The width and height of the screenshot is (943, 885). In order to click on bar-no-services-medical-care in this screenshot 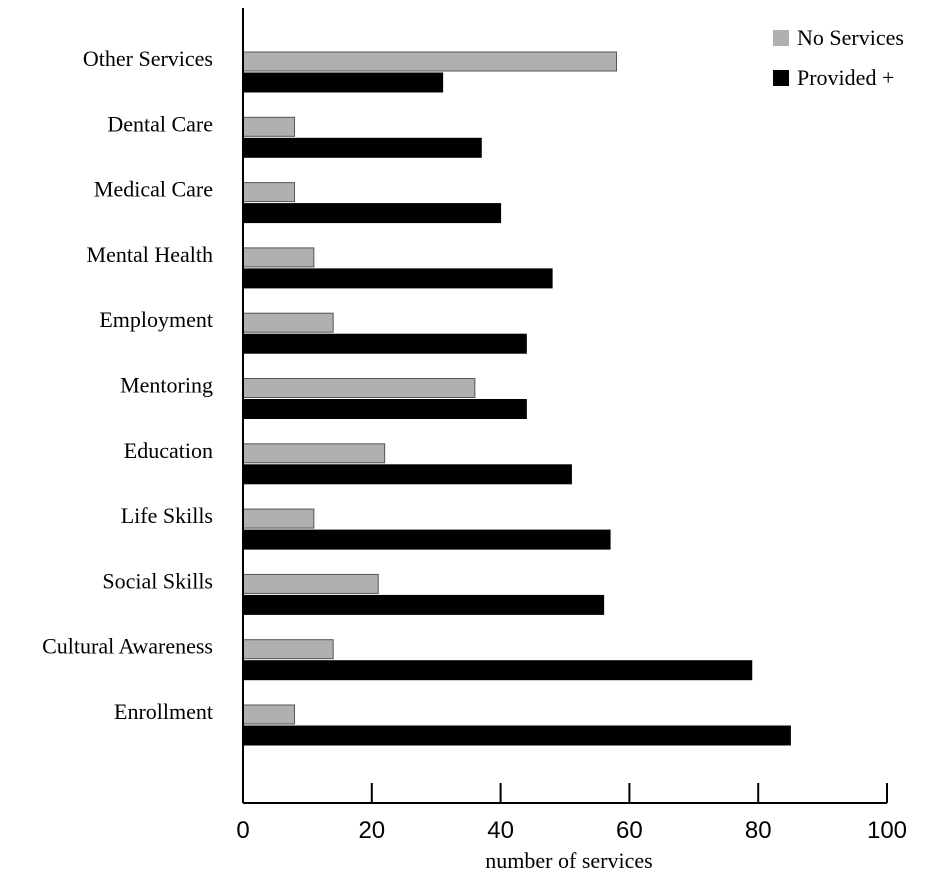, I will do `click(269, 192)`.